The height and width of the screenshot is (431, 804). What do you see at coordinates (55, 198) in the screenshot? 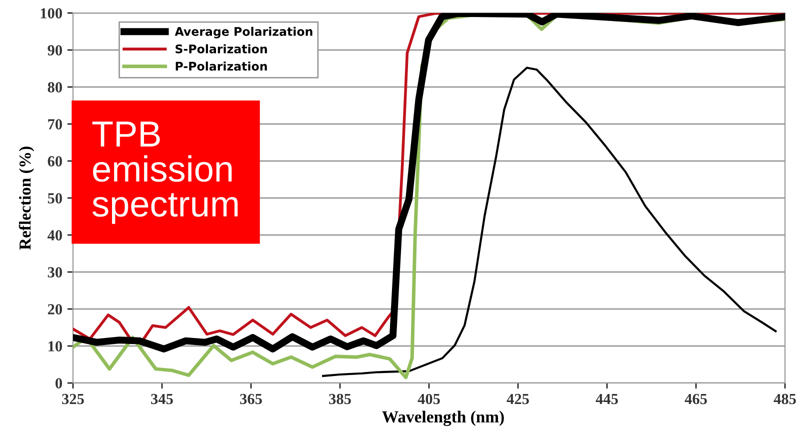
I see `y-tick-label: 50` at bounding box center [55, 198].